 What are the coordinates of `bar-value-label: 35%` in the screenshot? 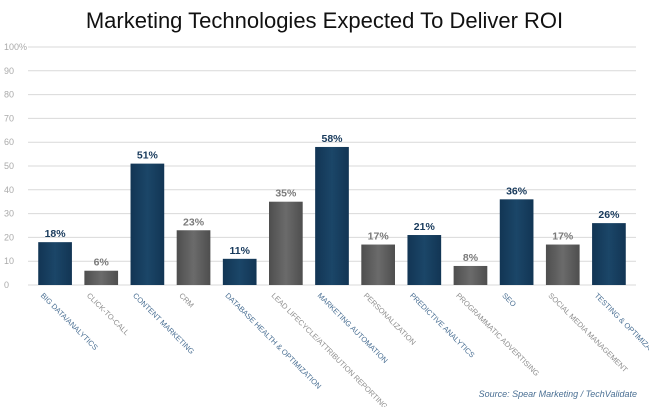 It's located at (286, 194).